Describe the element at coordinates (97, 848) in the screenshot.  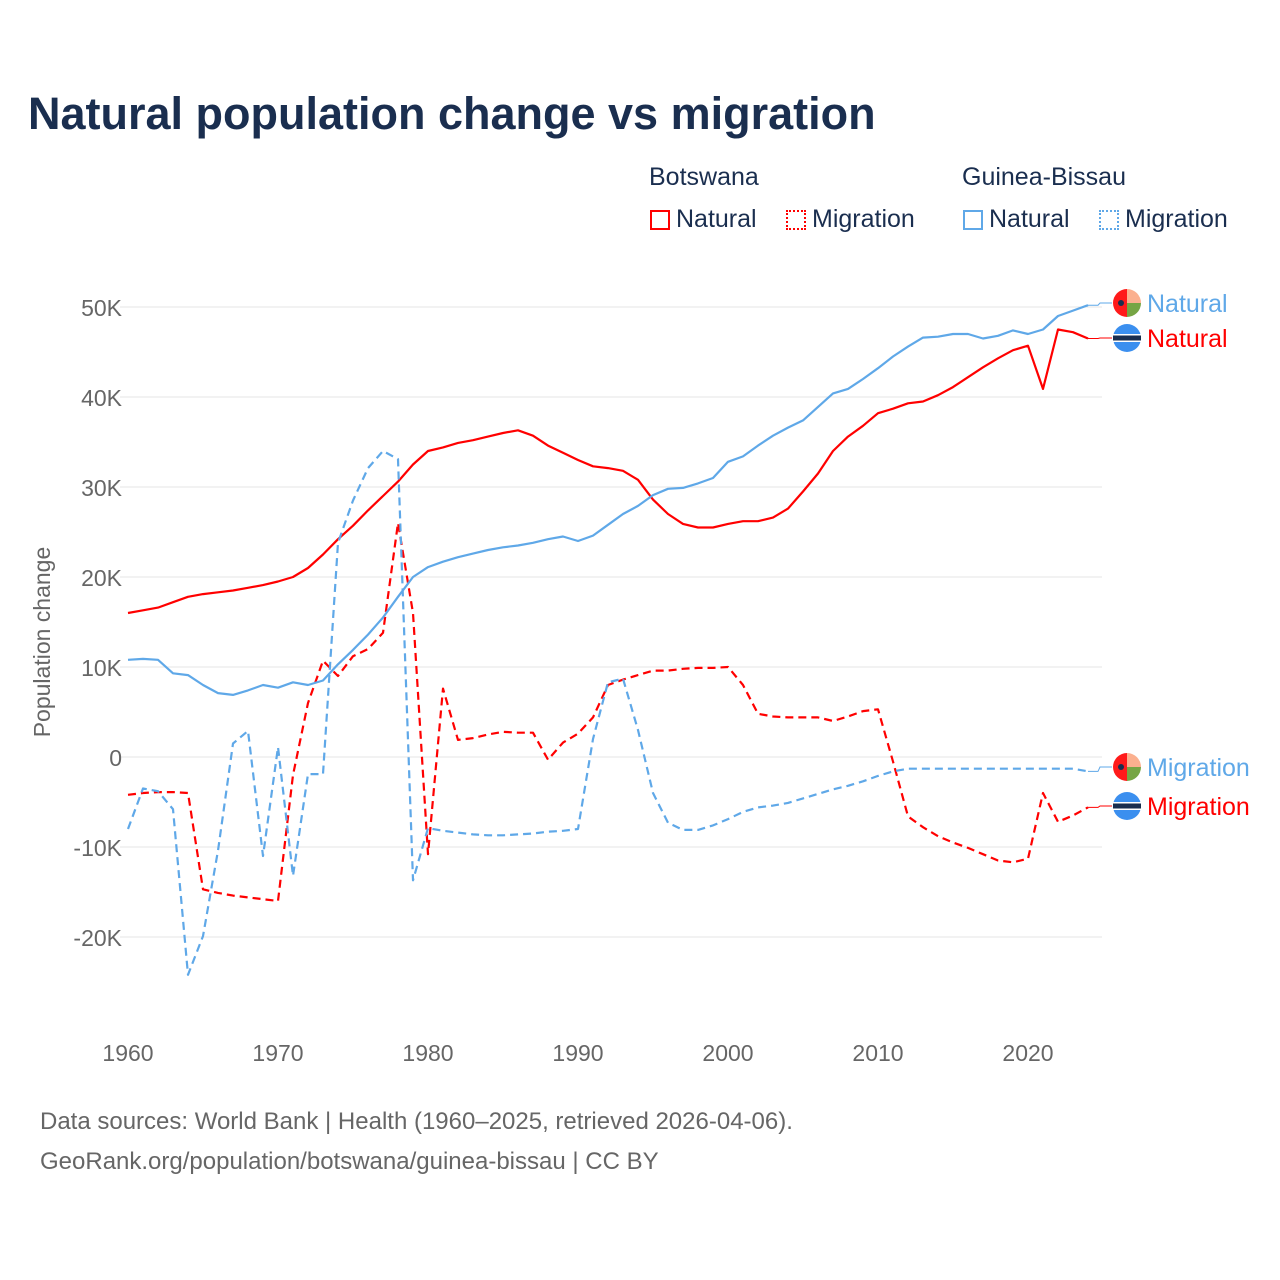
I see `y-tick-label: -10K` at that location.